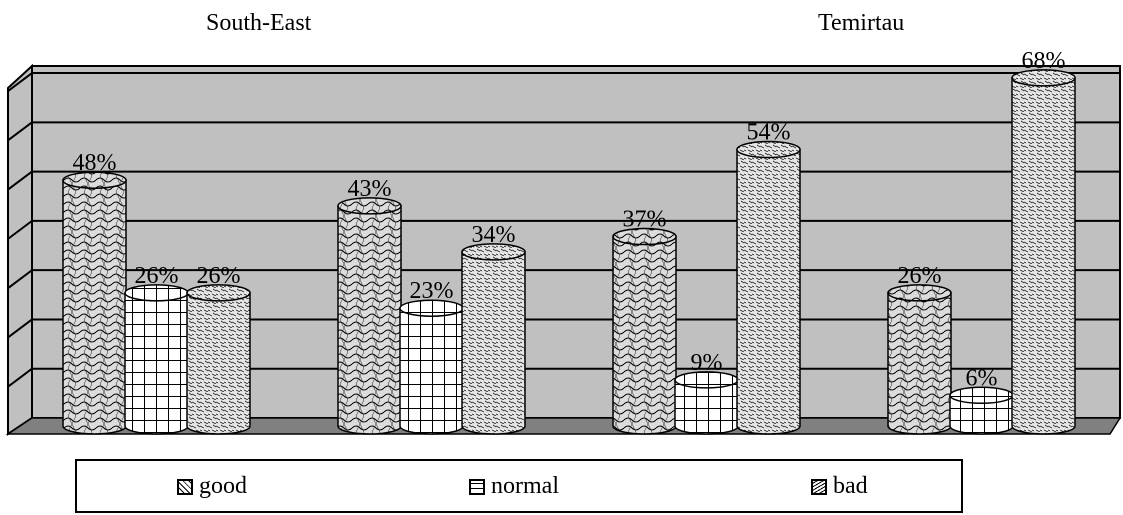  What do you see at coordinates (920, 276) in the screenshot?
I see `data-label-good-4: 26%` at bounding box center [920, 276].